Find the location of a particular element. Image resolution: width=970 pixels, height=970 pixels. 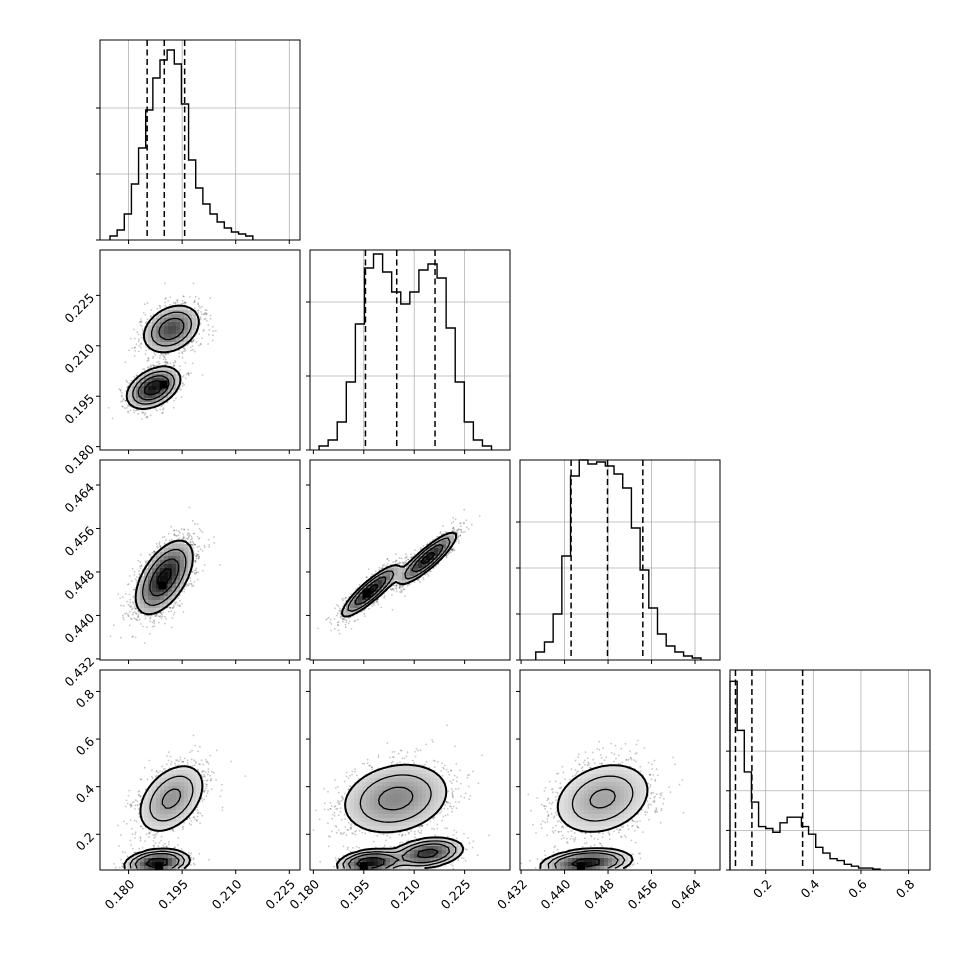

scatter-5-contours is located at coordinates (594, 817).